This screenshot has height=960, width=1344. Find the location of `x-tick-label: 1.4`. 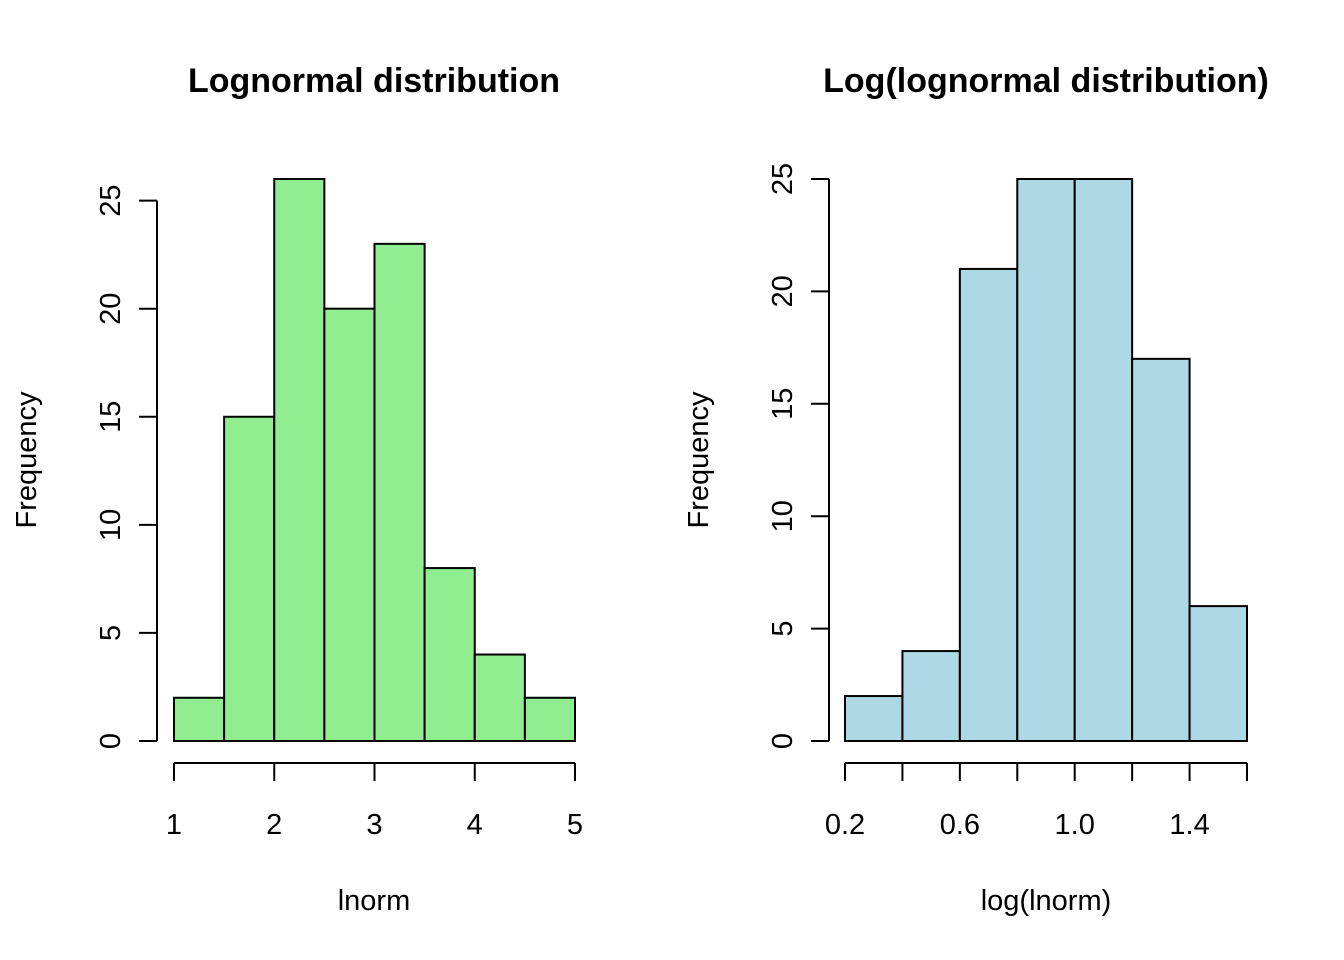

x-tick-label: 1.4 is located at coordinates (1189, 825).